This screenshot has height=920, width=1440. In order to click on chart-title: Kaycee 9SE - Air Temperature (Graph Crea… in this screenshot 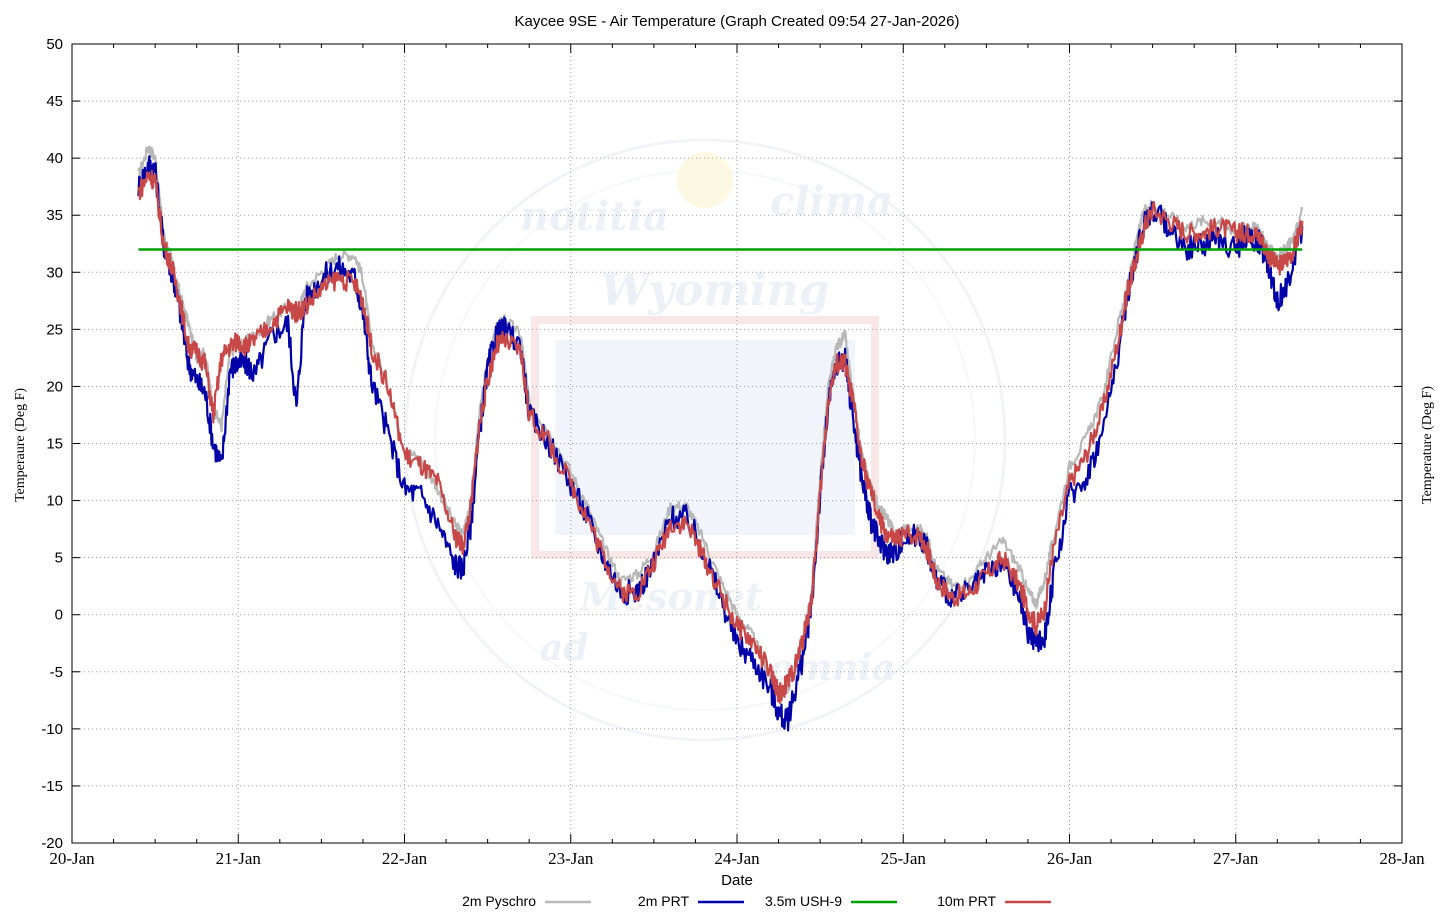, I will do `click(737, 21)`.